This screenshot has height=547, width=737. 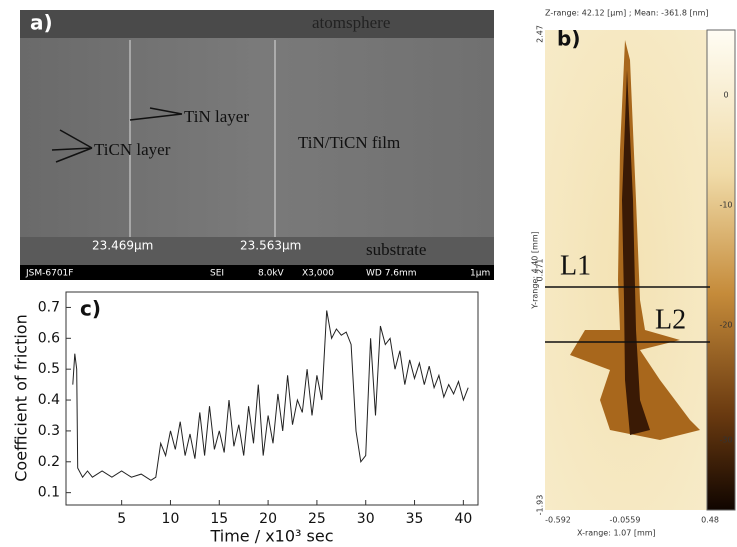 What do you see at coordinates (725, 95) in the screenshot?
I see `colorbar-label: 0` at bounding box center [725, 95].